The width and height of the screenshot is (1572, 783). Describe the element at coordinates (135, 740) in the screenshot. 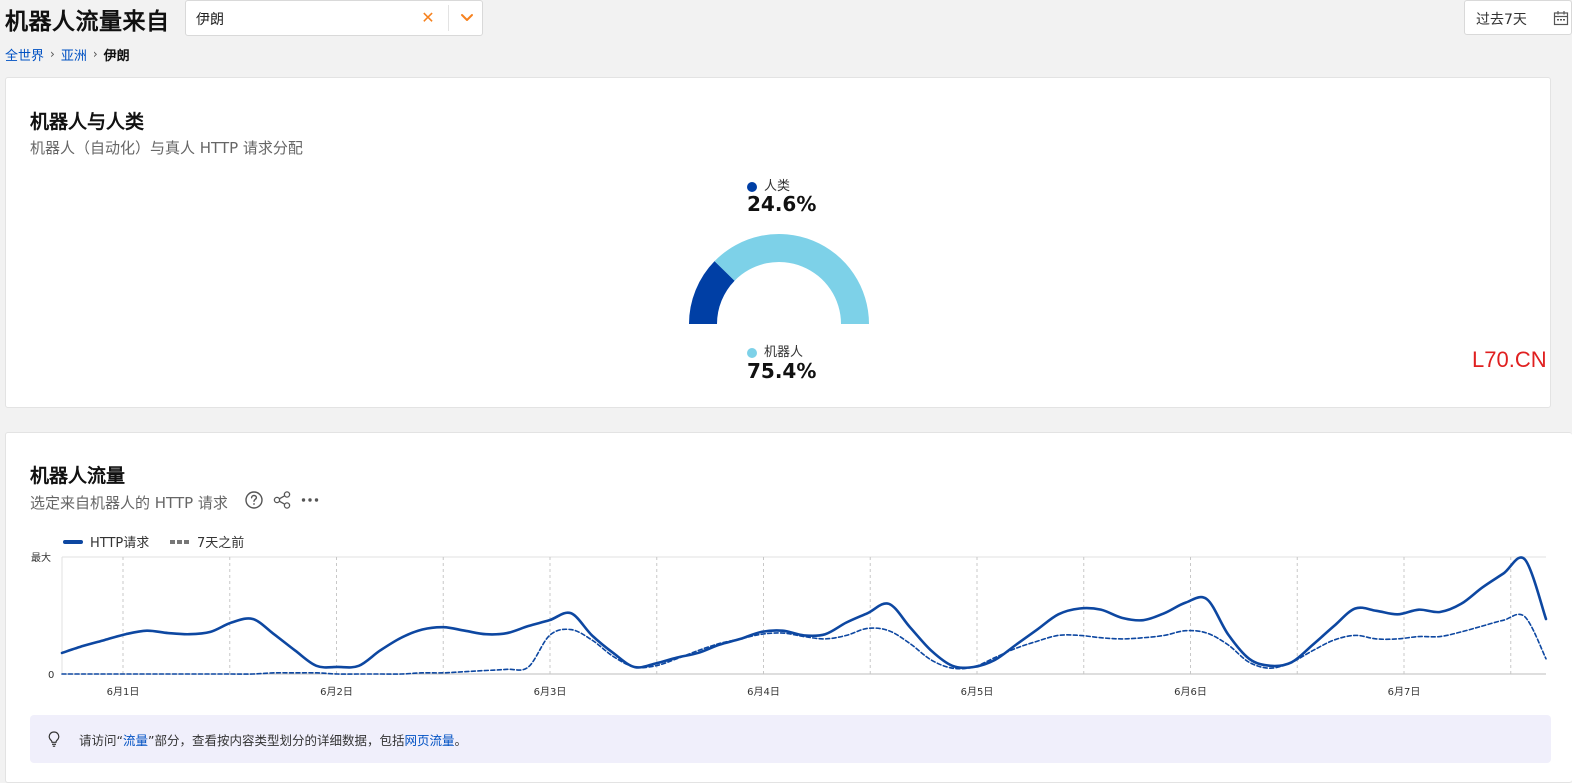

I see `traffic-link: 流量` at that location.